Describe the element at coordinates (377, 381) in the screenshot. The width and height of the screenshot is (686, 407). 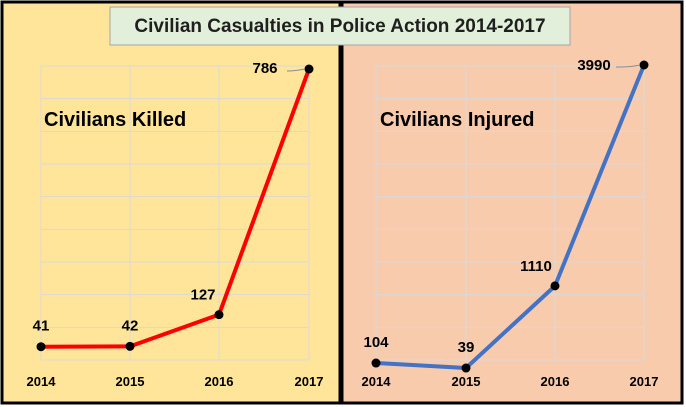
I see `injured-x-tick-2014: 2014` at that location.